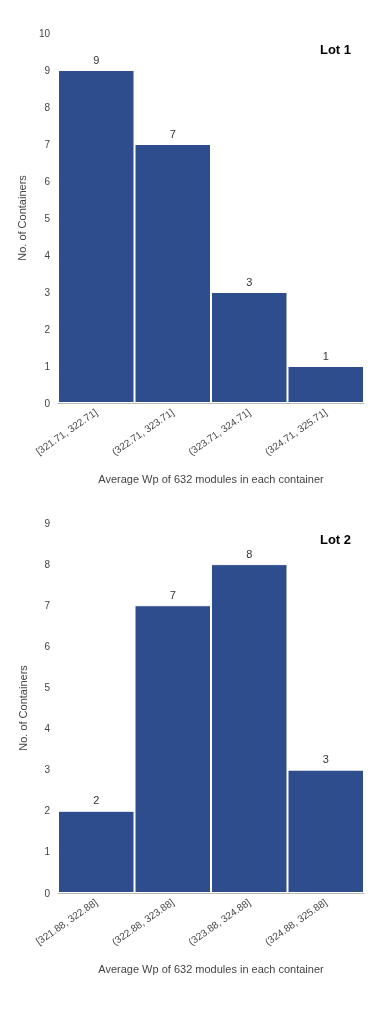  I want to click on data-label: 1, so click(325, 355).